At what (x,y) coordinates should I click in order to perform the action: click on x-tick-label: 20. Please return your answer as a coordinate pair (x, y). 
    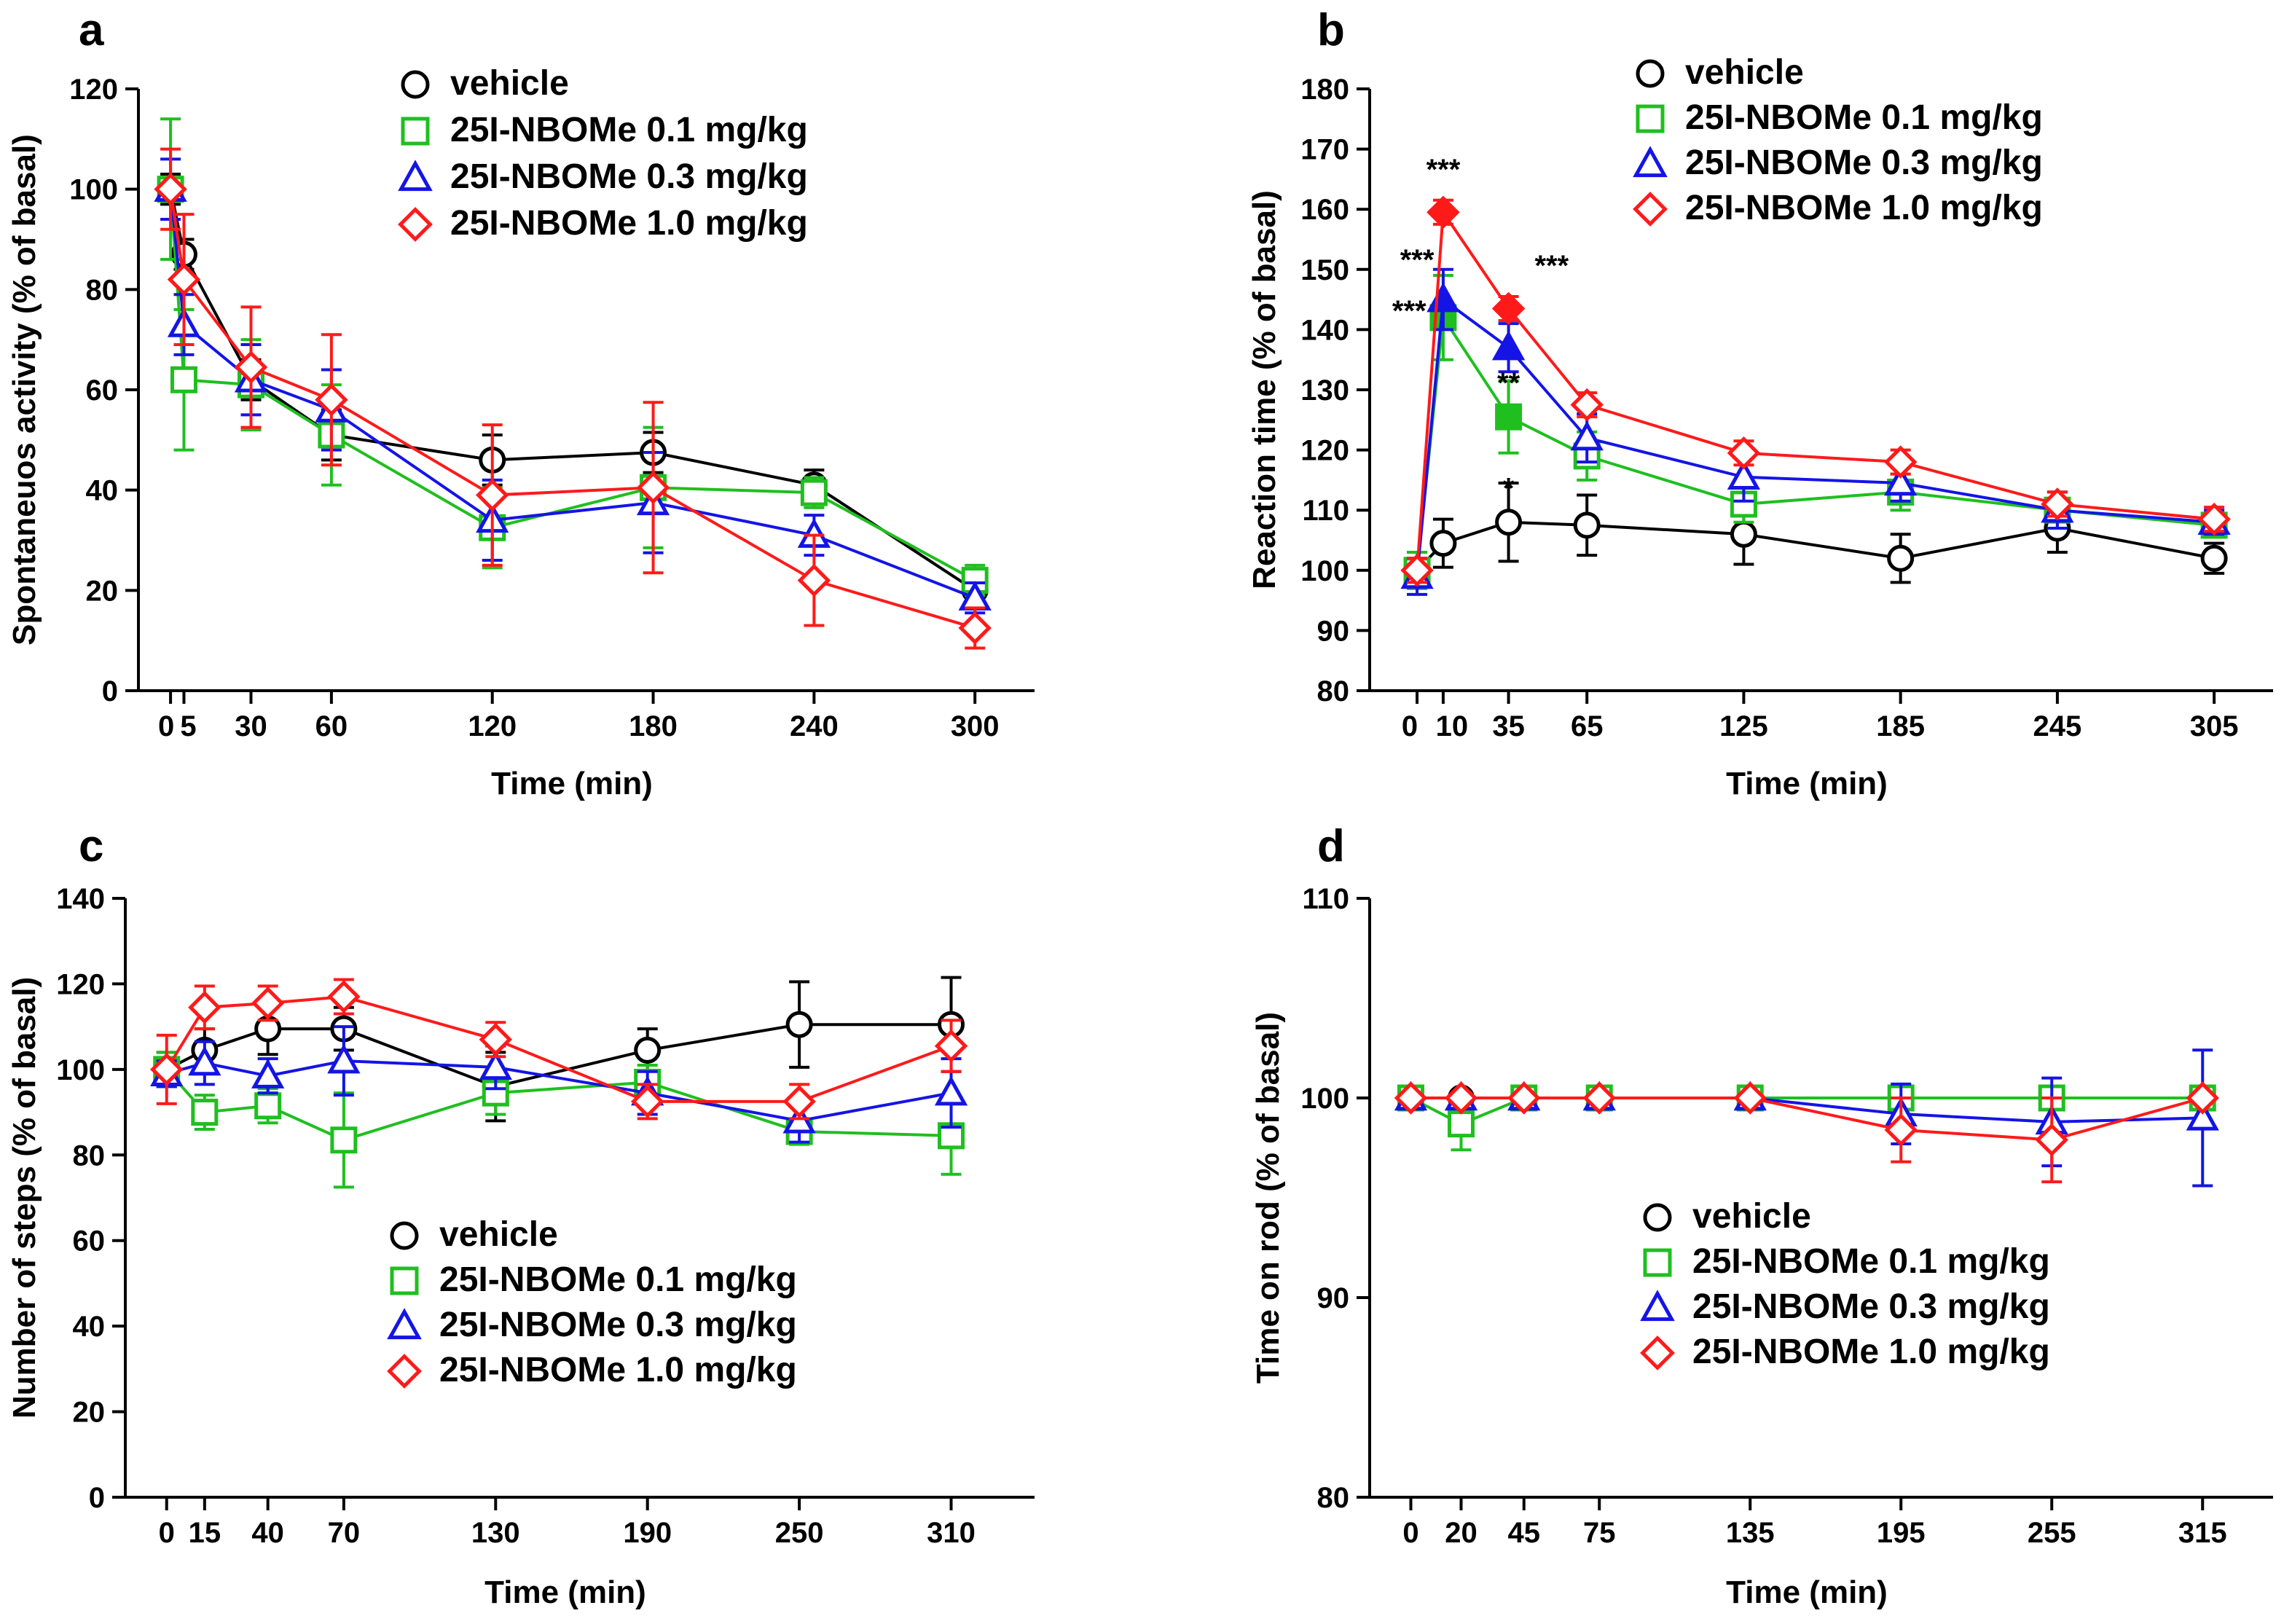
    Looking at the image, I should click on (1461, 1533).